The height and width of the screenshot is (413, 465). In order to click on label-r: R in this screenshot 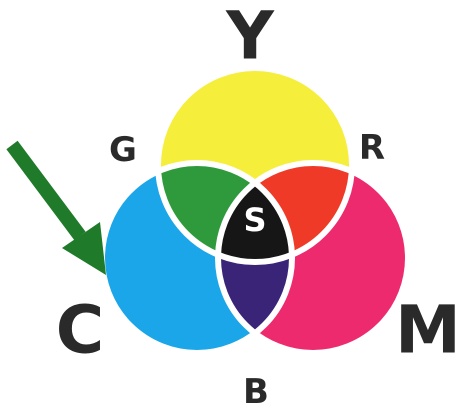, I will do `click(372, 148)`.